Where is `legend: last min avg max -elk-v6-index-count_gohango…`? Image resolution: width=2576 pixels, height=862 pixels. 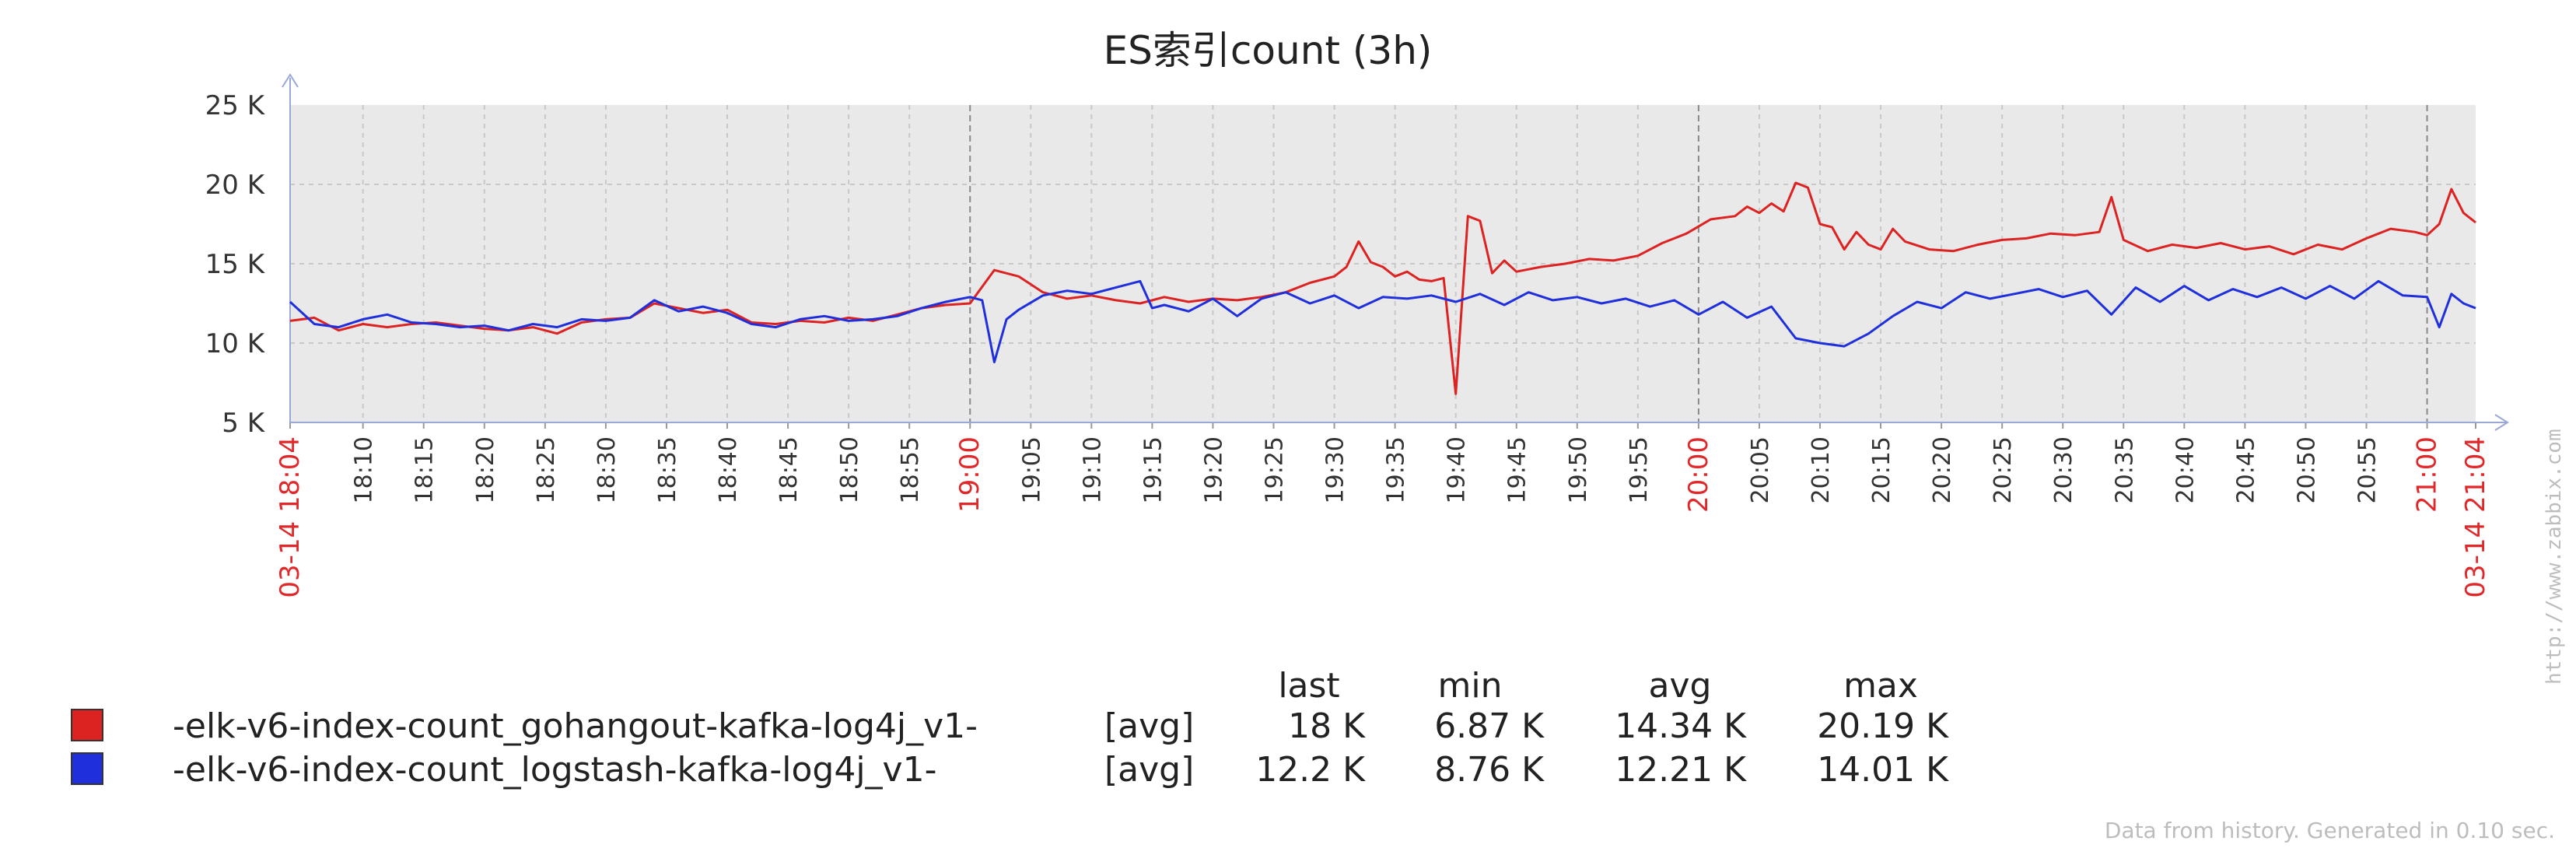 legend: last min avg max -elk-v6-index-count_gohango… is located at coordinates (1010, 728).